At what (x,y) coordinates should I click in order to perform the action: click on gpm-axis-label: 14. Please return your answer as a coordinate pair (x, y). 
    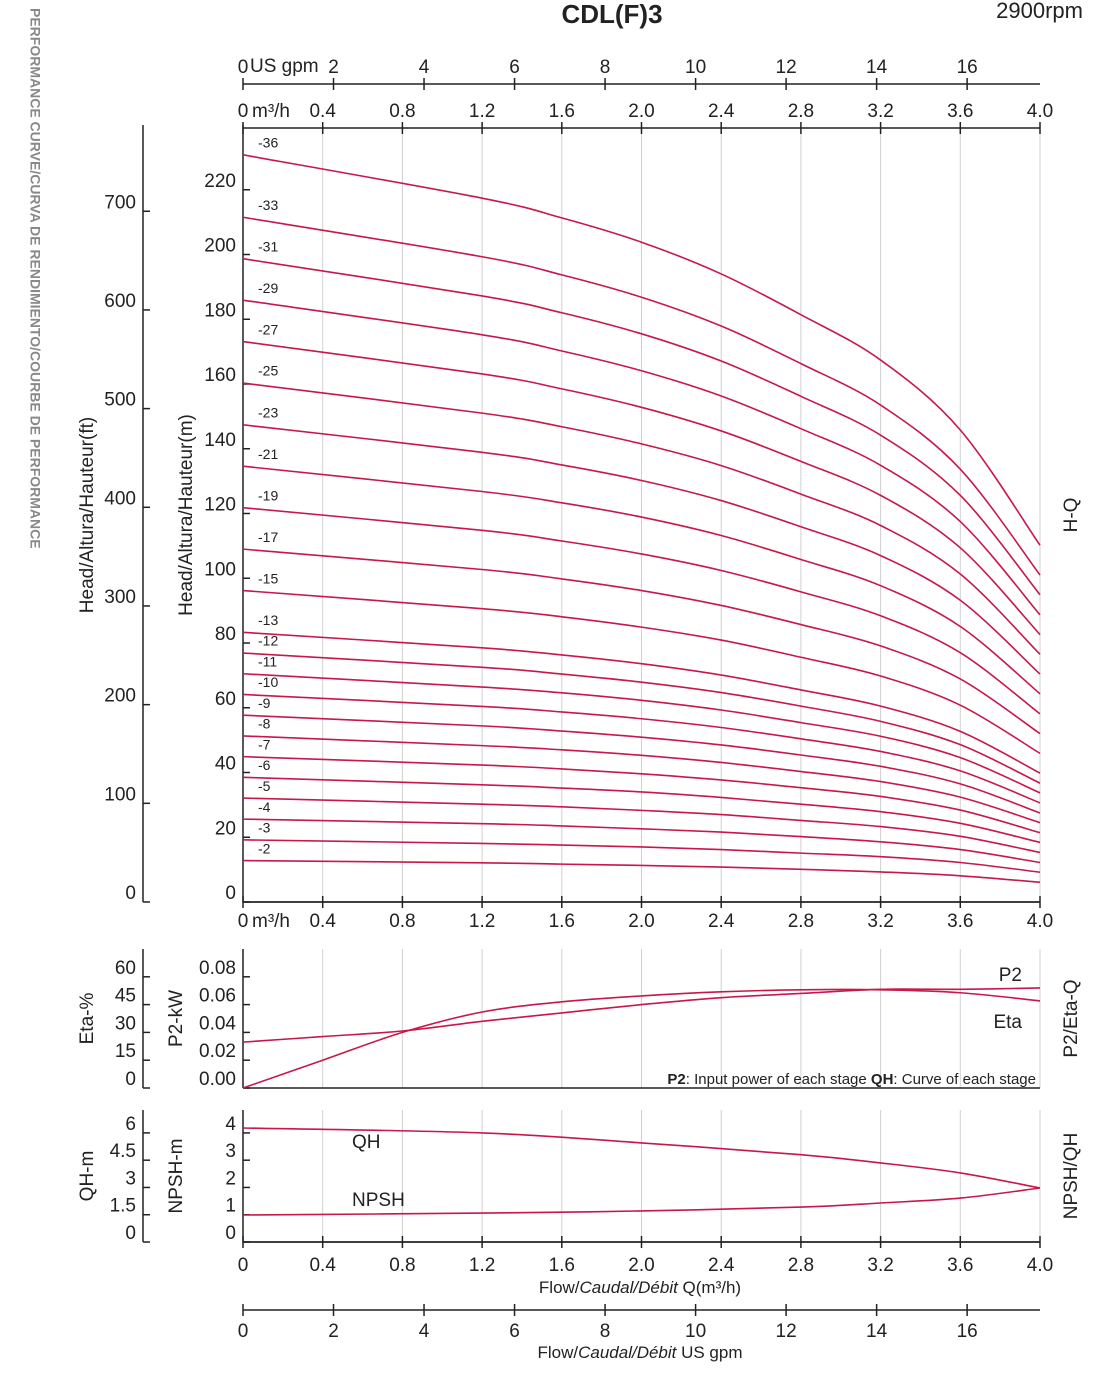
    Looking at the image, I should click on (877, 1331).